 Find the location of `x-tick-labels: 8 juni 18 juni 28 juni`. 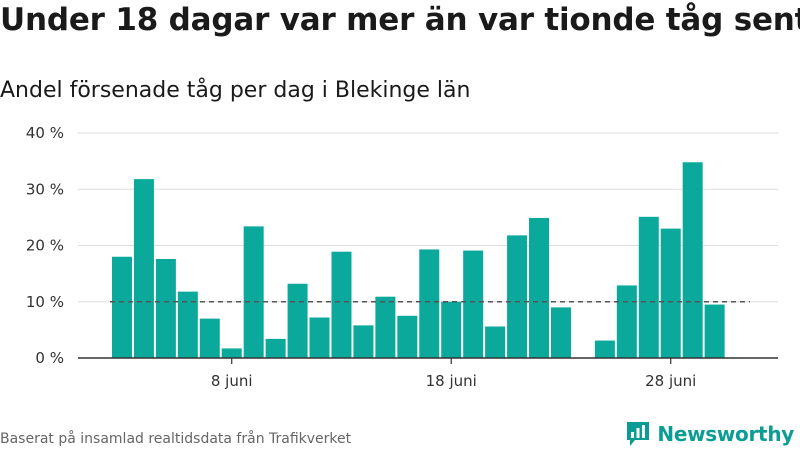

x-tick-labels: 8 juni 18 juni 28 juni is located at coordinates (453, 381).